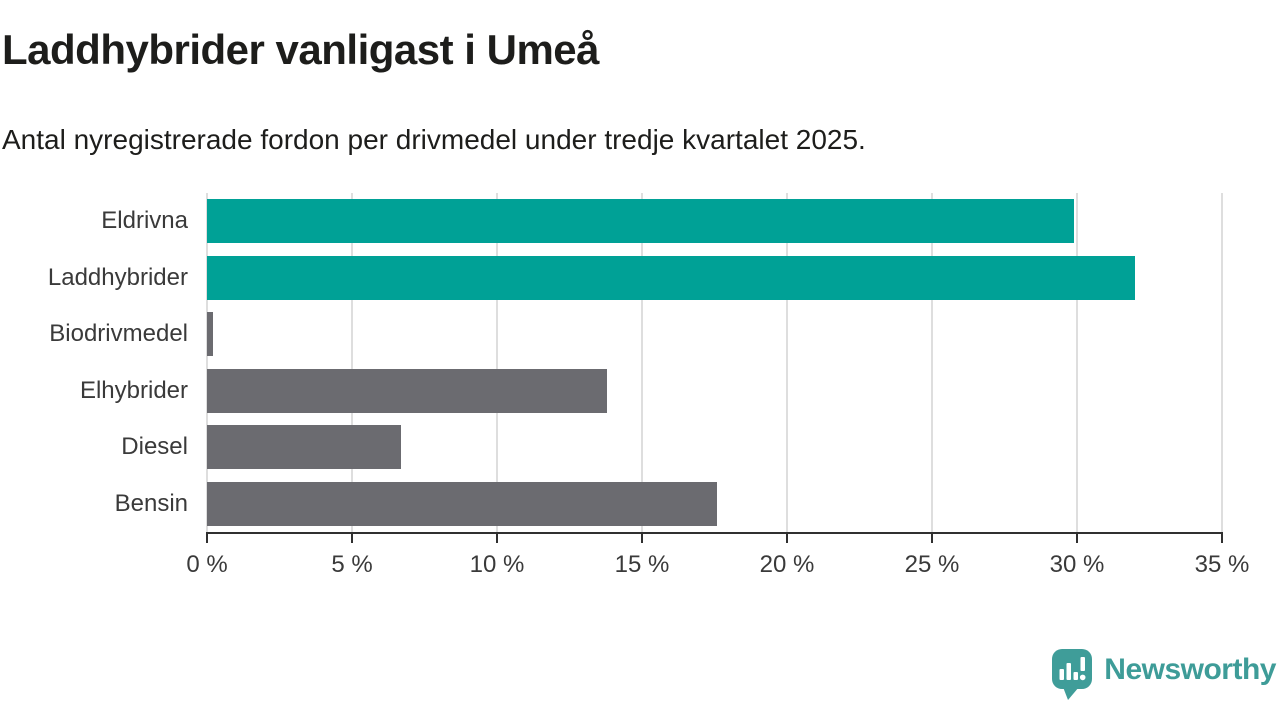  Describe the element at coordinates (1190, 669) in the screenshot. I see `brand-name: Newsworthy` at that location.